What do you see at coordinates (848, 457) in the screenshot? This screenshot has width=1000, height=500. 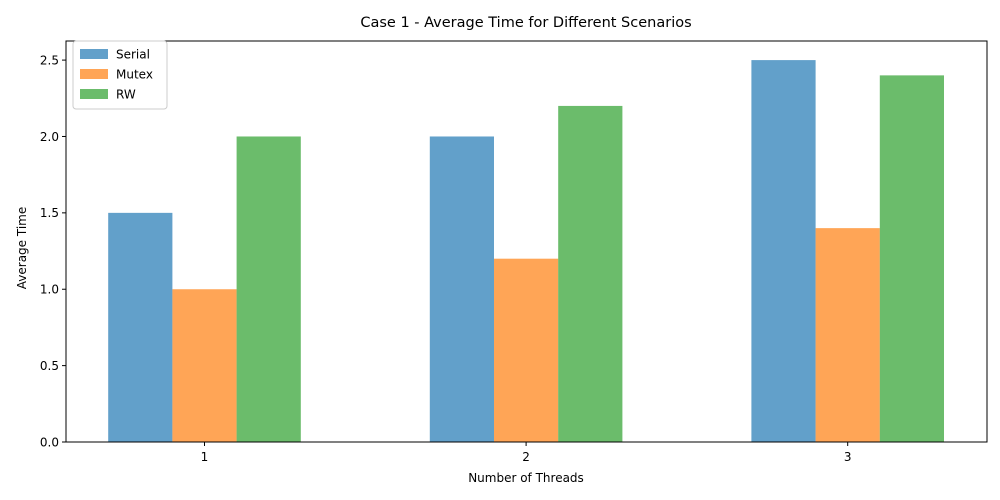 I see `x-tick-label: 3` at bounding box center [848, 457].